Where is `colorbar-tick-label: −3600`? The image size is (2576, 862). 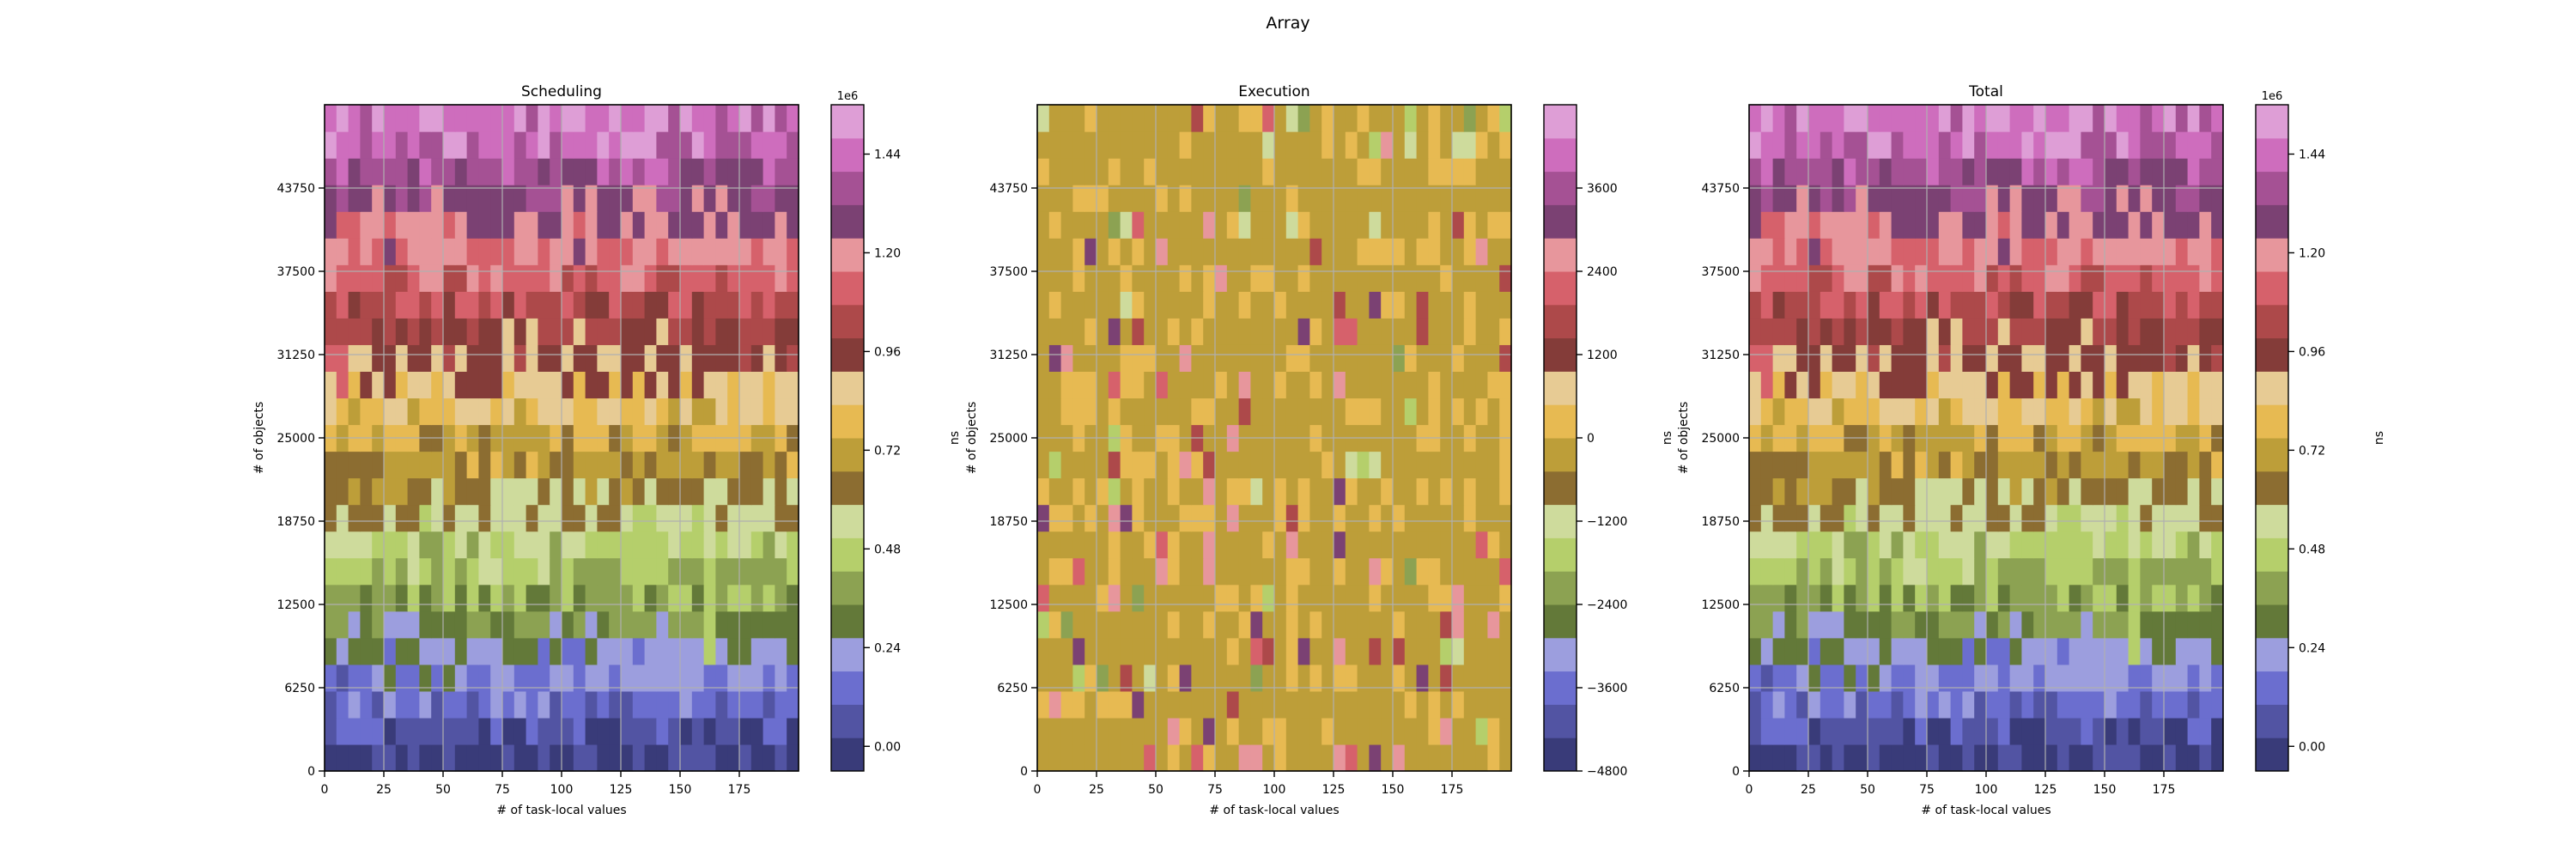 colorbar-tick-label: −3600 is located at coordinates (1607, 688).